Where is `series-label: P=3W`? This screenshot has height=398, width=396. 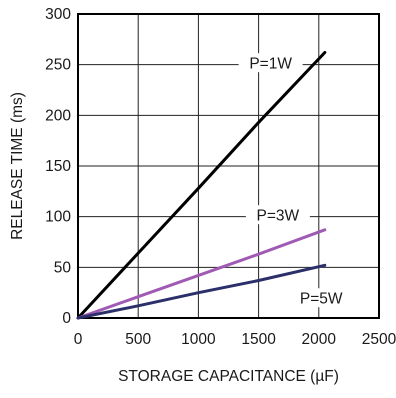
series-label: P=3W is located at coordinates (278, 216).